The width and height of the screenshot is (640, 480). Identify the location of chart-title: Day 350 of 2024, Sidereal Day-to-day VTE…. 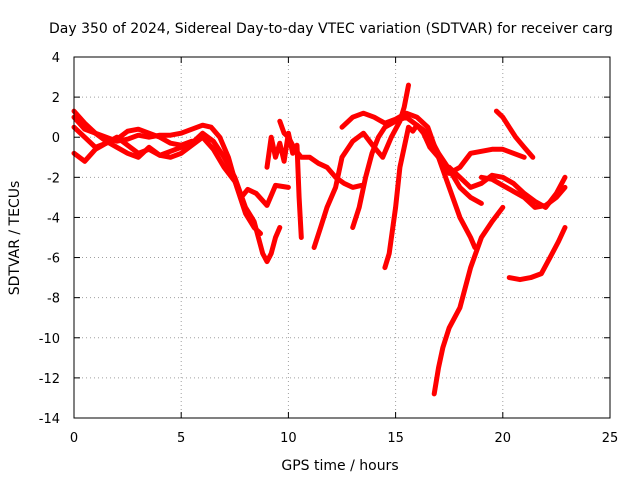
(331, 29).